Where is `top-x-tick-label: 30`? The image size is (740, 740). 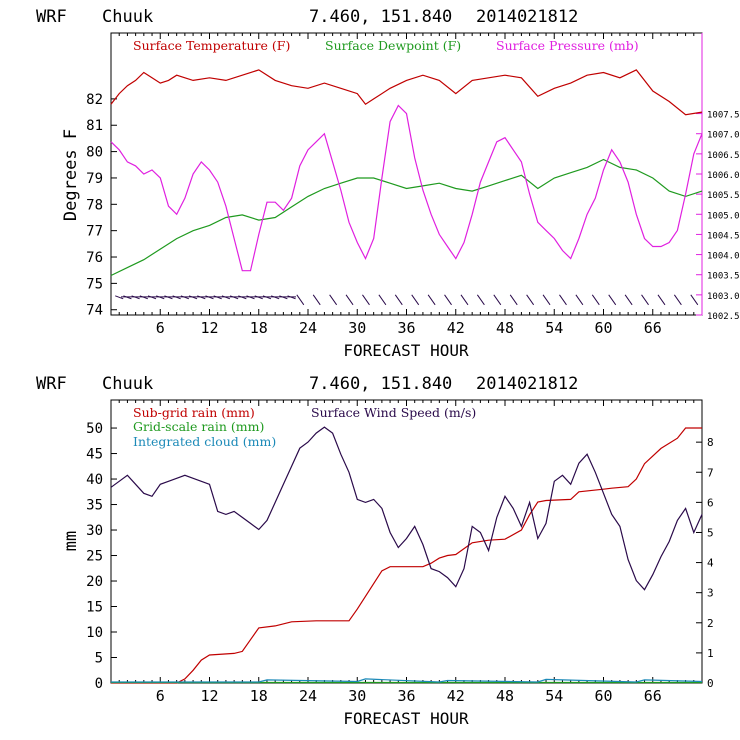 top-x-tick-label: 30 is located at coordinates (357, 328).